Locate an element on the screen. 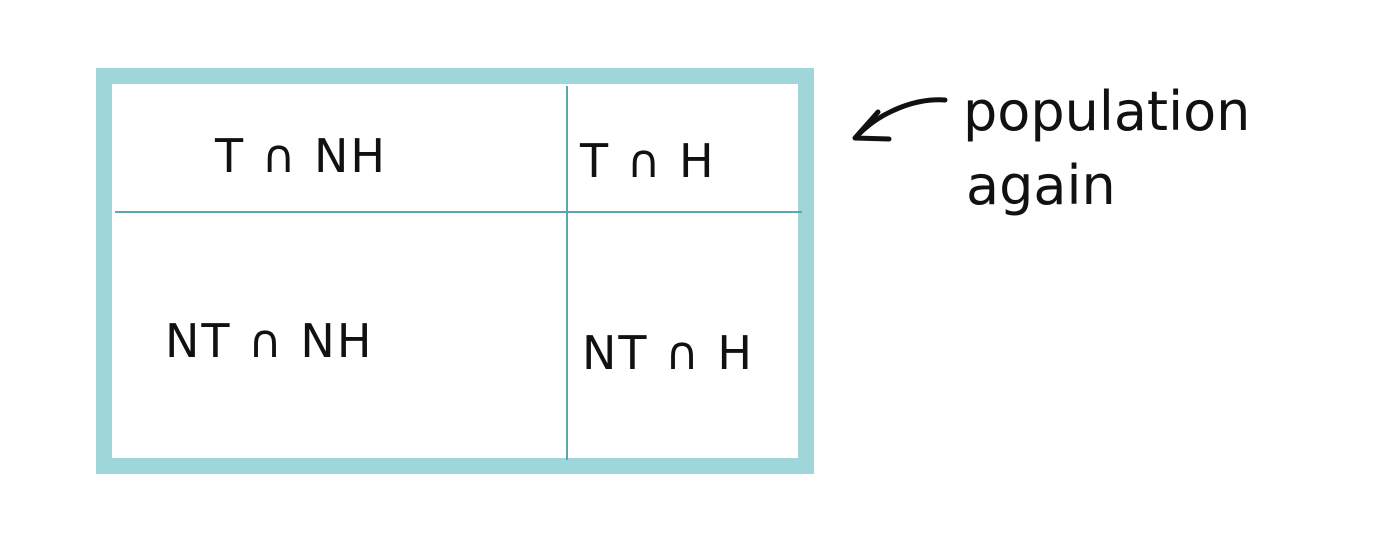  cell-bottom-right-label: NT ∩ H is located at coordinates (668, 353).